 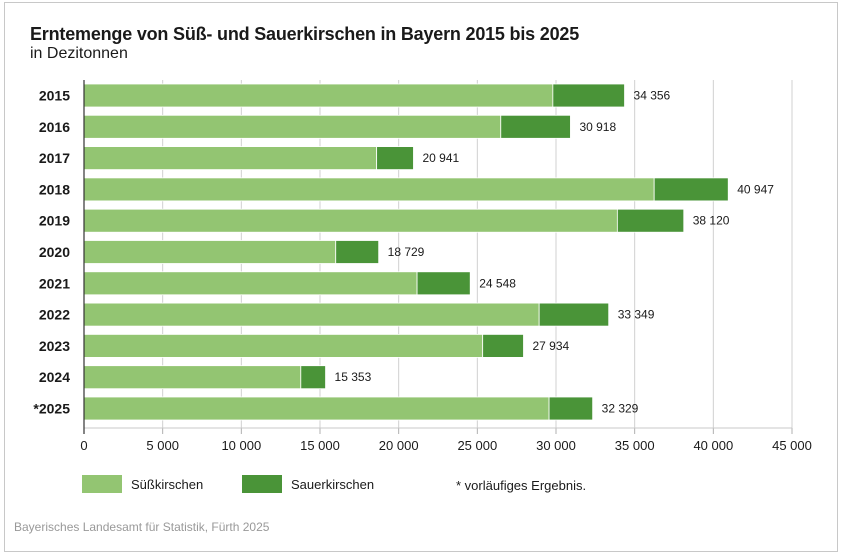 What do you see at coordinates (102, 484) in the screenshot?
I see `legend-swatch-suesskirschen` at bounding box center [102, 484].